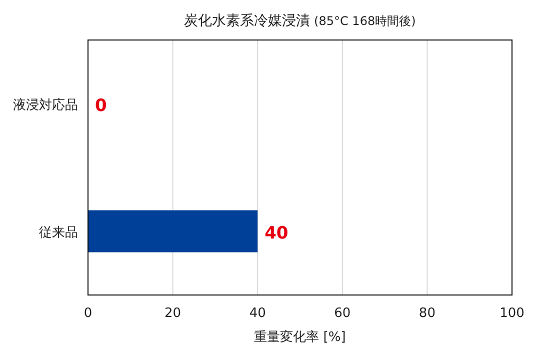  Describe the element at coordinates (101, 106) in the screenshot. I see `data-label: 0` at that location.